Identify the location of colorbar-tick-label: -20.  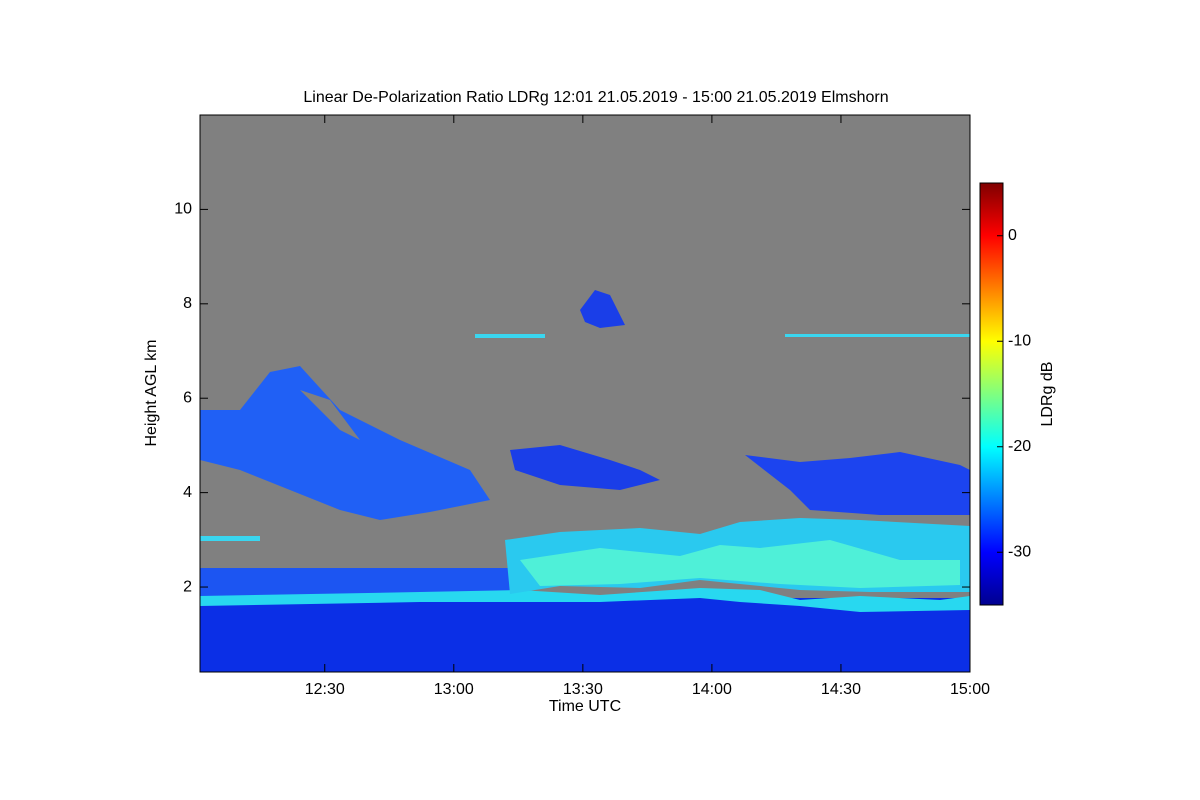
(1019, 446).